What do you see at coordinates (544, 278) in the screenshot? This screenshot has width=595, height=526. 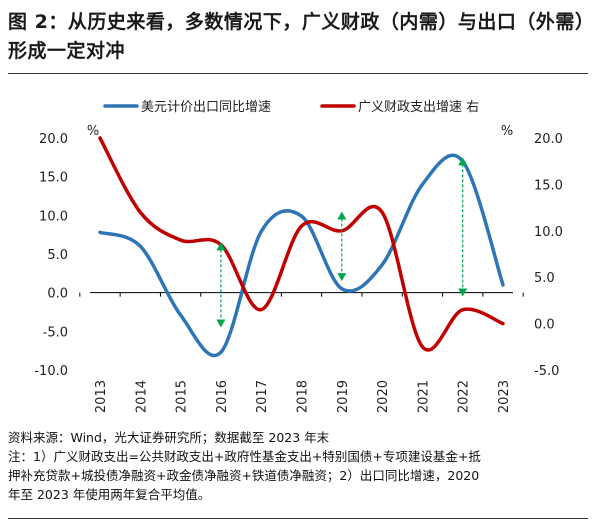 I see `right-tick-label: 5.0` at bounding box center [544, 278].